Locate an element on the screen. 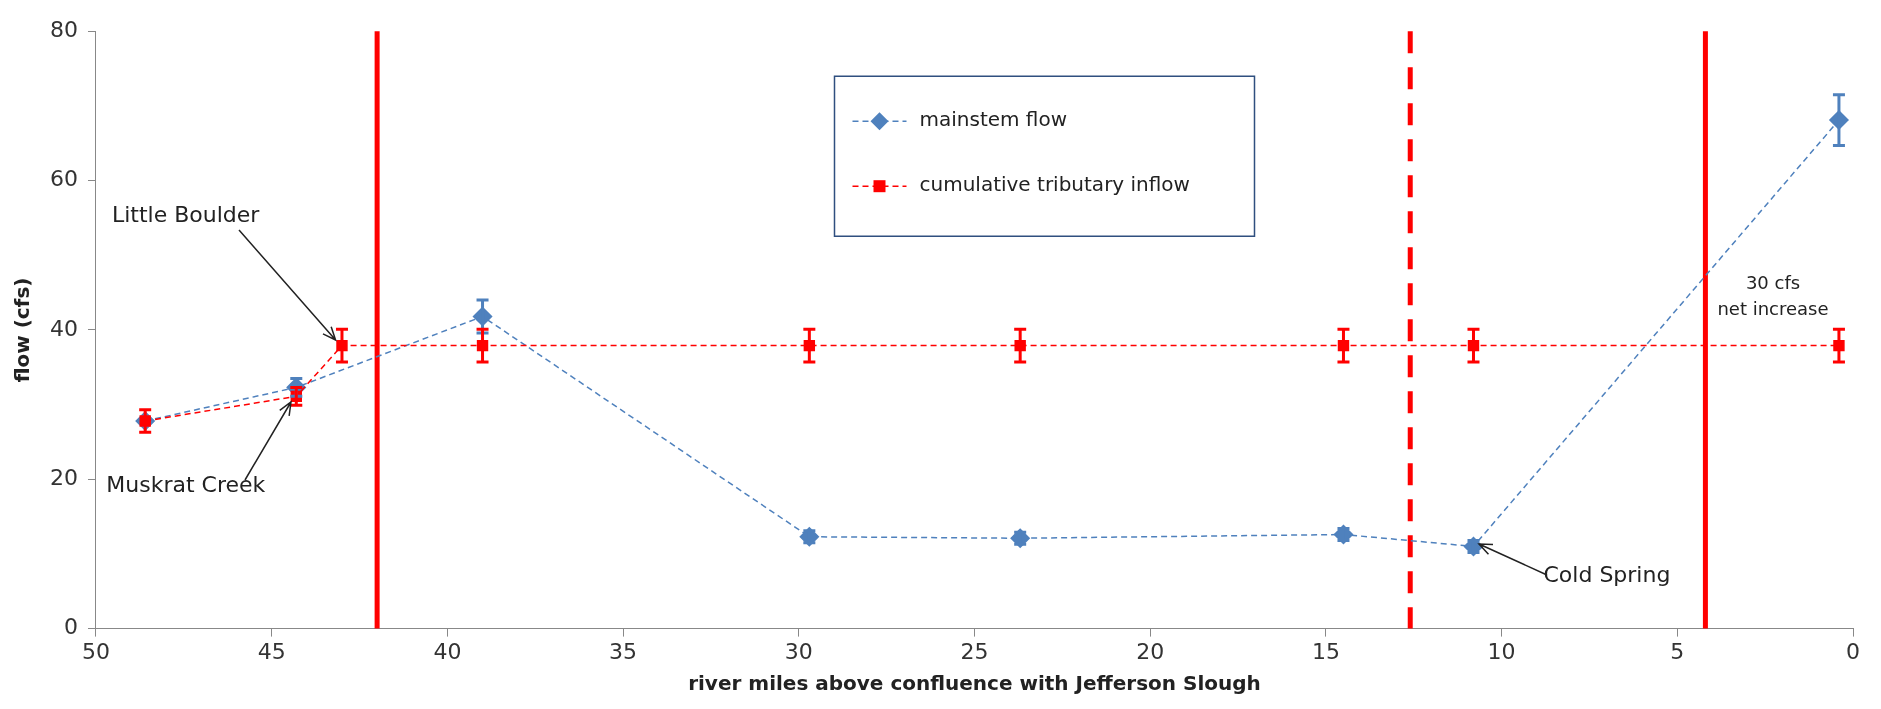 The width and height of the screenshot is (1881, 709). x-tick-label: 25 is located at coordinates (974, 651).